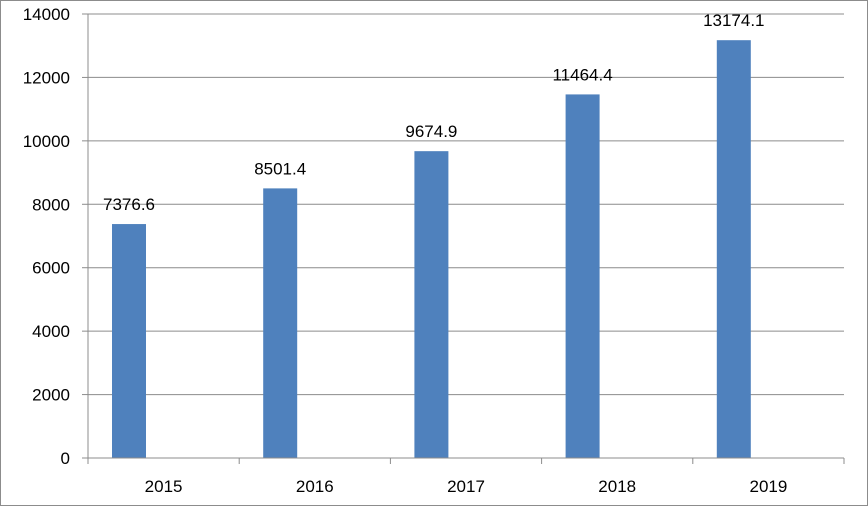 Image resolution: width=868 pixels, height=506 pixels. I want to click on y-tick-label: 10000, so click(46, 141).